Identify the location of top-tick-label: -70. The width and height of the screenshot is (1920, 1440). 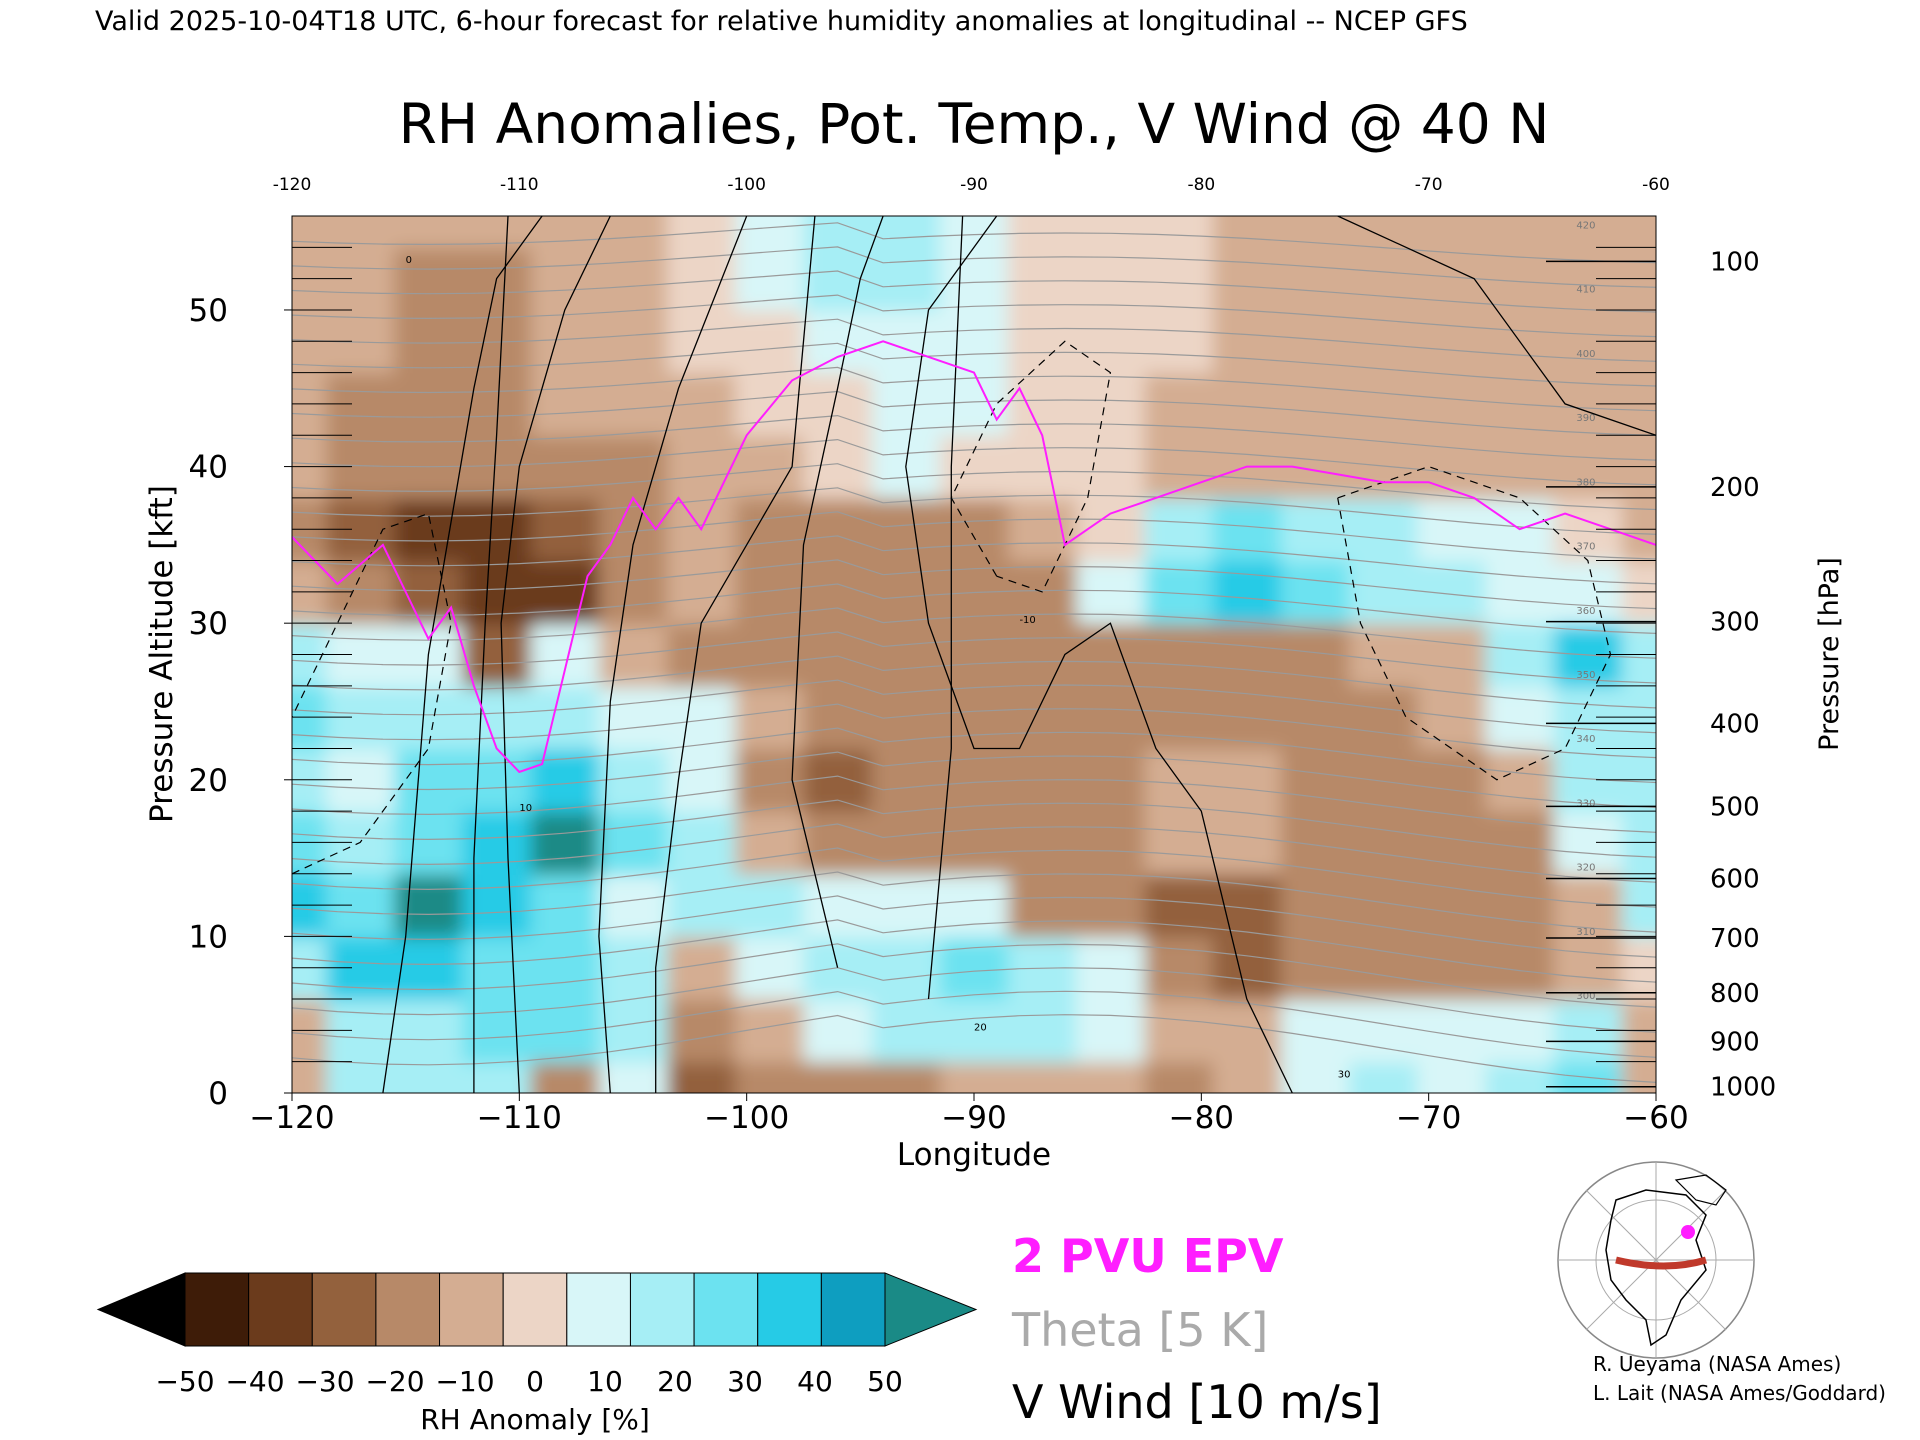
(1429, 185).